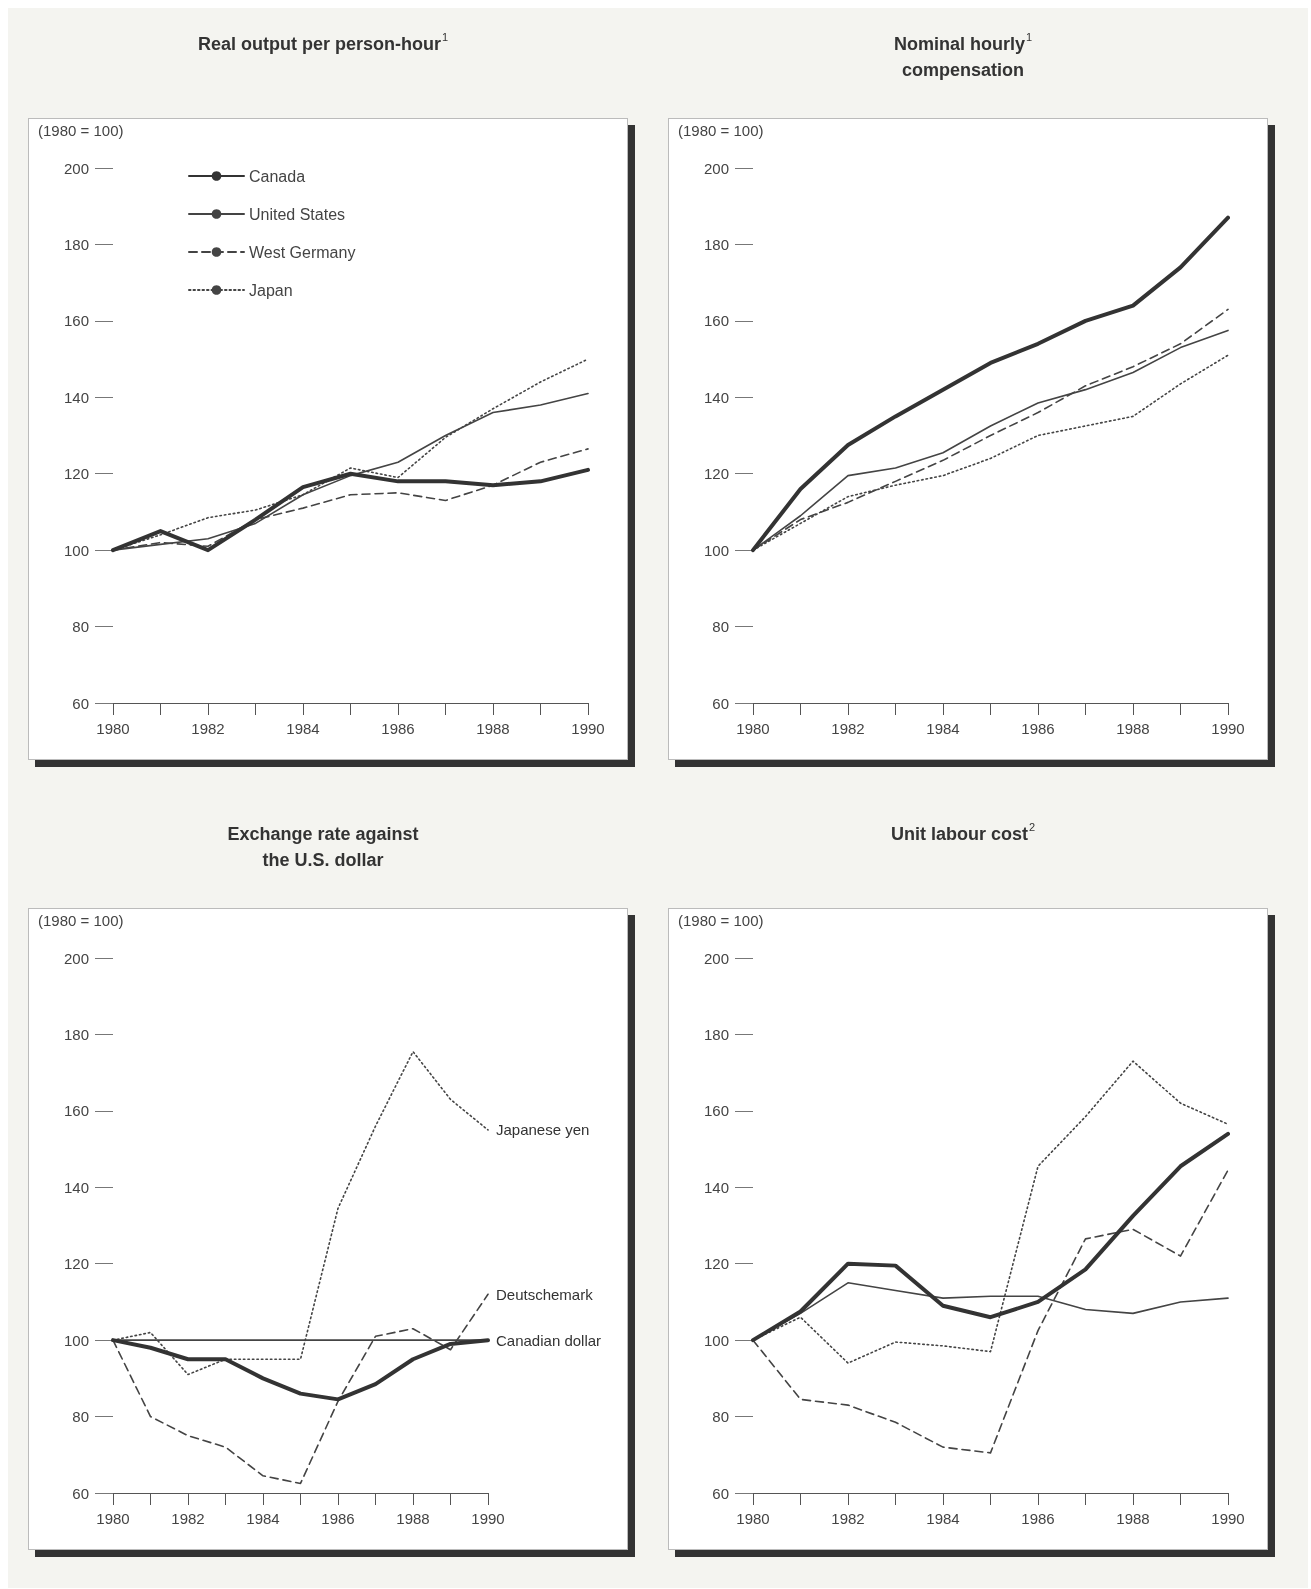 The image size is (1311, 1589). What do you see at coordinates (549, 1340) in the screenshot?
I see `series-label: Canadian dollar` at bounding box center [549, 1340].